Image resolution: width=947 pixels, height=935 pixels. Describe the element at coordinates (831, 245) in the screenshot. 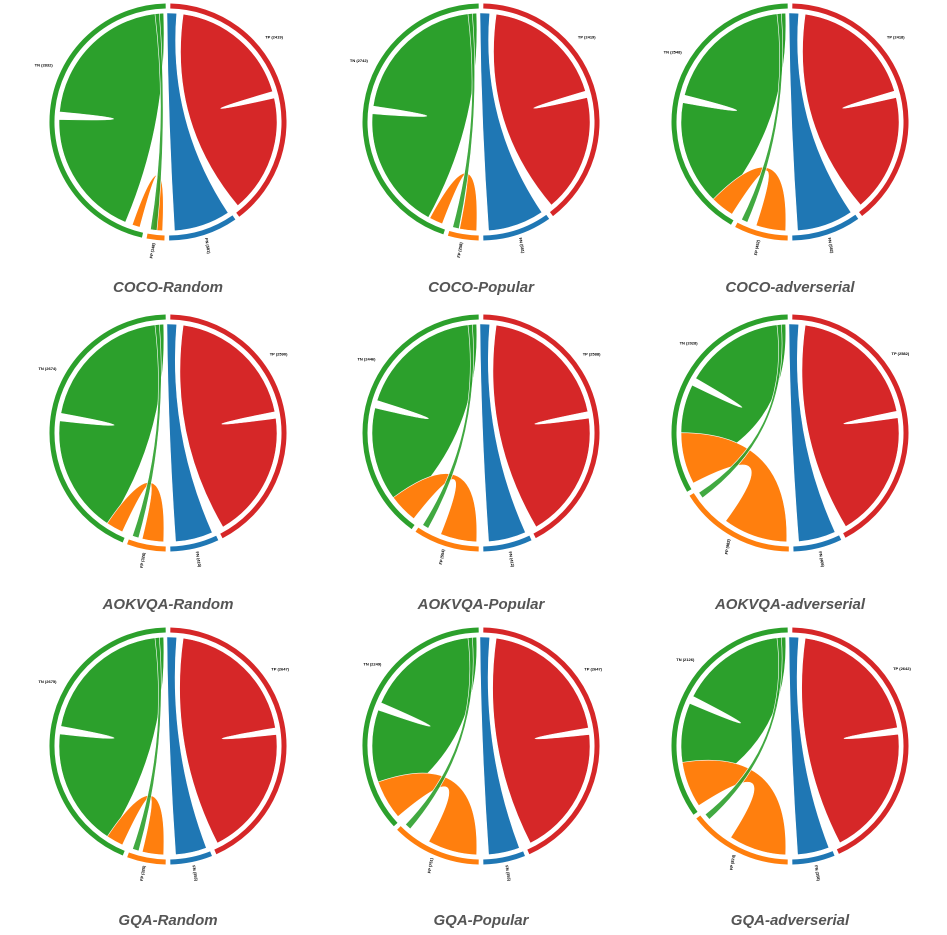

I see `fn-label: FN (582)` at that location.